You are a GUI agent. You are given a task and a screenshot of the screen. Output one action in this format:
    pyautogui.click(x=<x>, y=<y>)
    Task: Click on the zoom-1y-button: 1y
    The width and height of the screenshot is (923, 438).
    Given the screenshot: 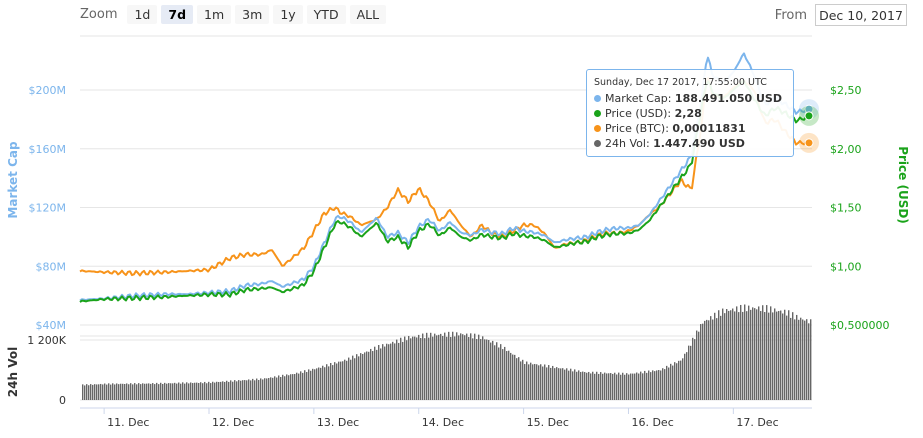 What is the action you would take?
    pyautogui.click(x=288, y=14)
    